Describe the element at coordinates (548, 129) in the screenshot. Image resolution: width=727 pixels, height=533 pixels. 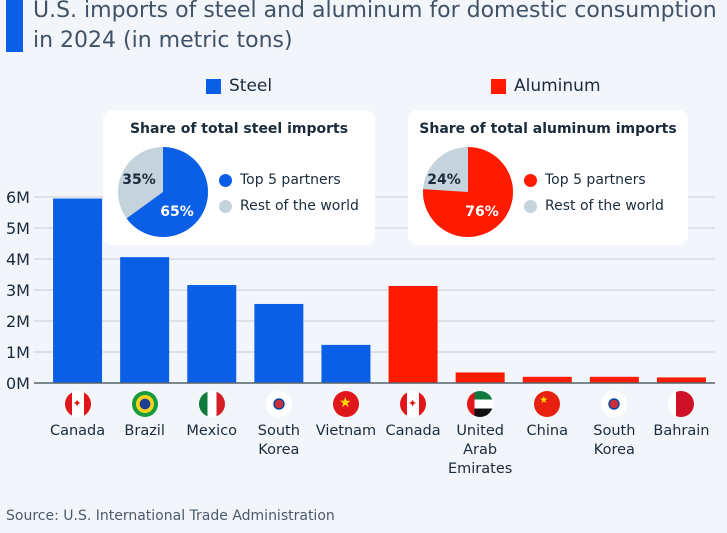
I see `aluminum-share-title: Share of total aluminum imports` at that location.